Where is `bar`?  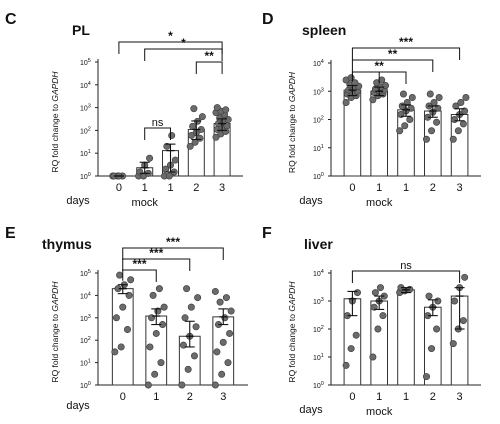
bar is located at coordinates (379, 133).